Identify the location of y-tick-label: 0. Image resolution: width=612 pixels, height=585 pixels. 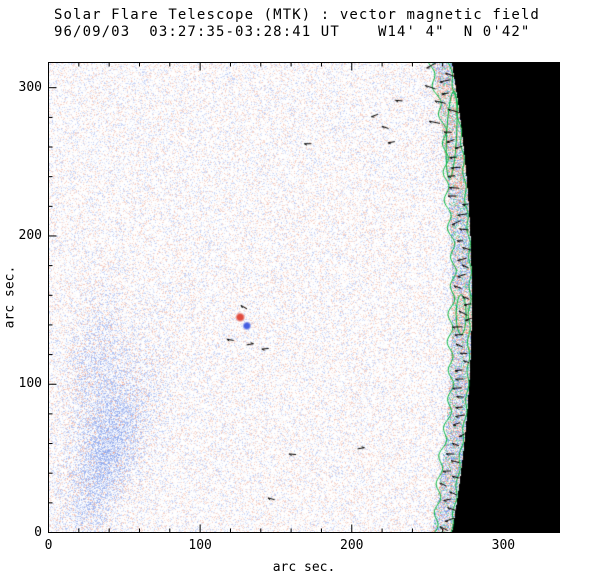
(38, 532).